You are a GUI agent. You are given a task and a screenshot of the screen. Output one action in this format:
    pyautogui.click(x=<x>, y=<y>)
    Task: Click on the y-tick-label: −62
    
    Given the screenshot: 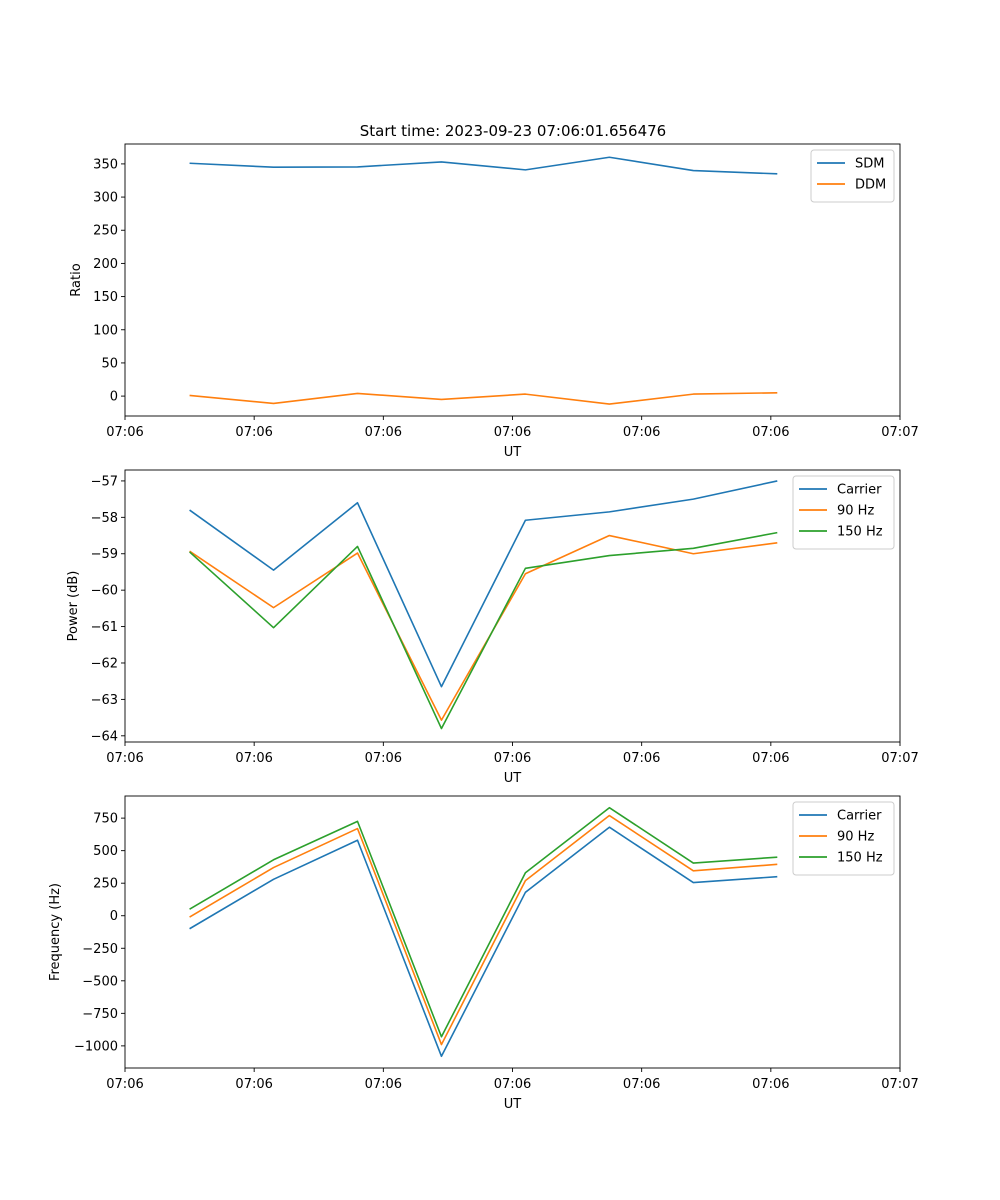 What is the action you would take?
    pyautogui.click(x=104, y=663)
    